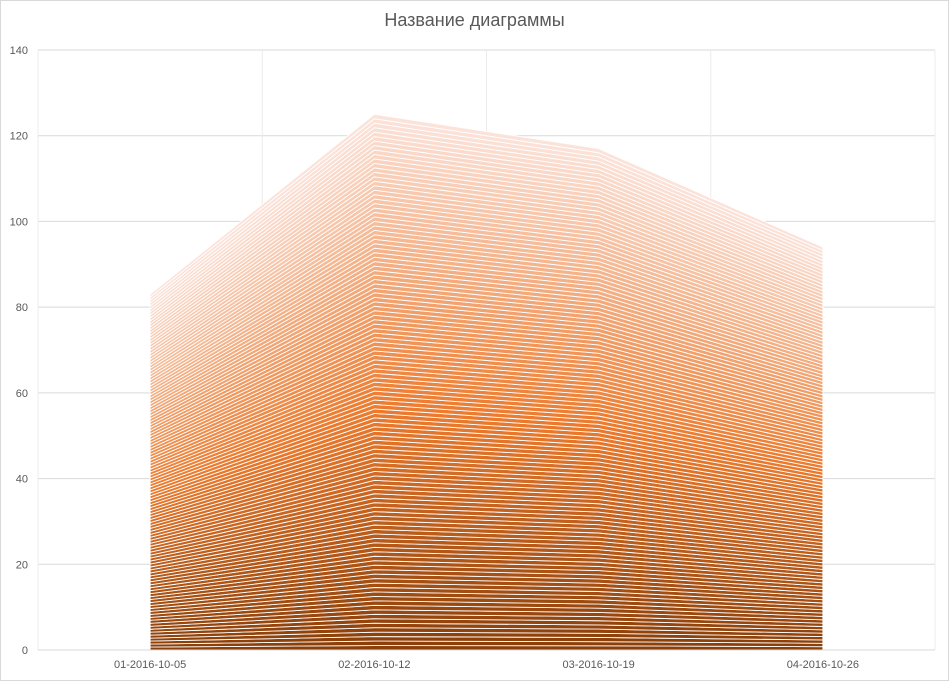 The width and height of the screenshot is (949, 681). Describe the element at coordinates (22, 308) in the screenshot. I see `y-tick-label: 80` at that location.